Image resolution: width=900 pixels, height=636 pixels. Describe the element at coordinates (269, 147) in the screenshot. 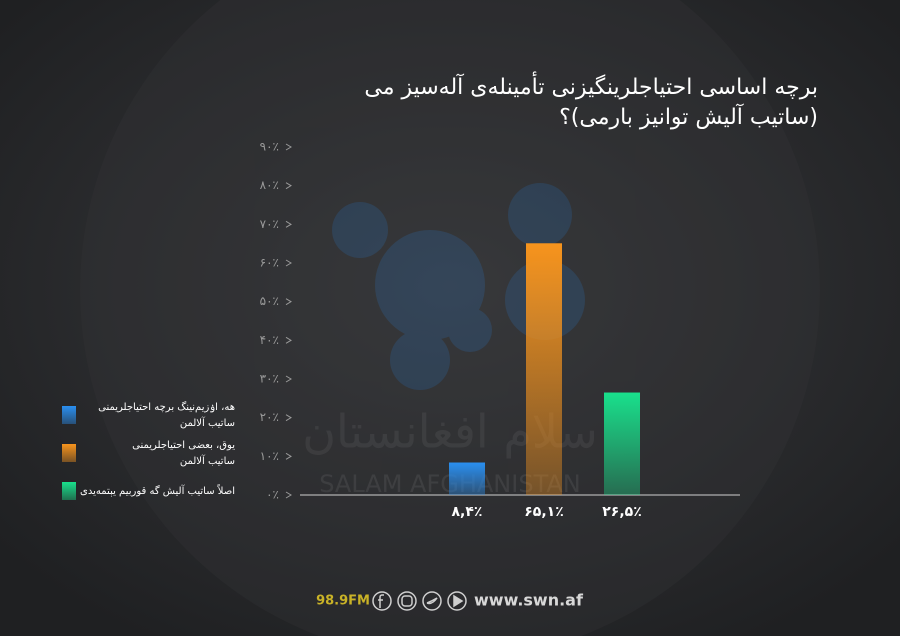

I see `y-tick-label: ۹۰٪` at that location.